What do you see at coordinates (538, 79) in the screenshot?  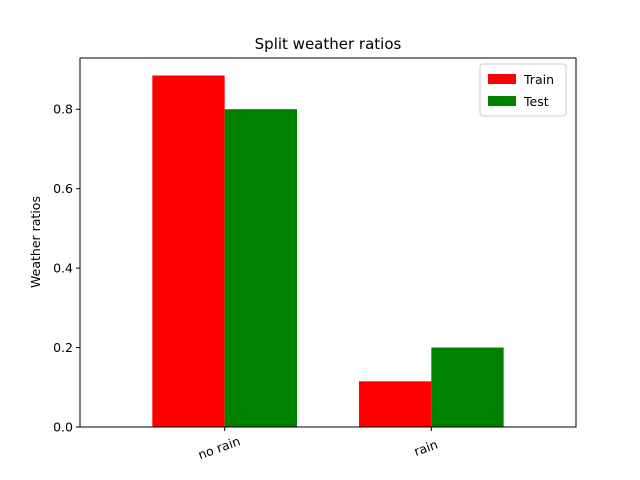 I see `legend-label-train: Train` at bounding box center [538, 79].